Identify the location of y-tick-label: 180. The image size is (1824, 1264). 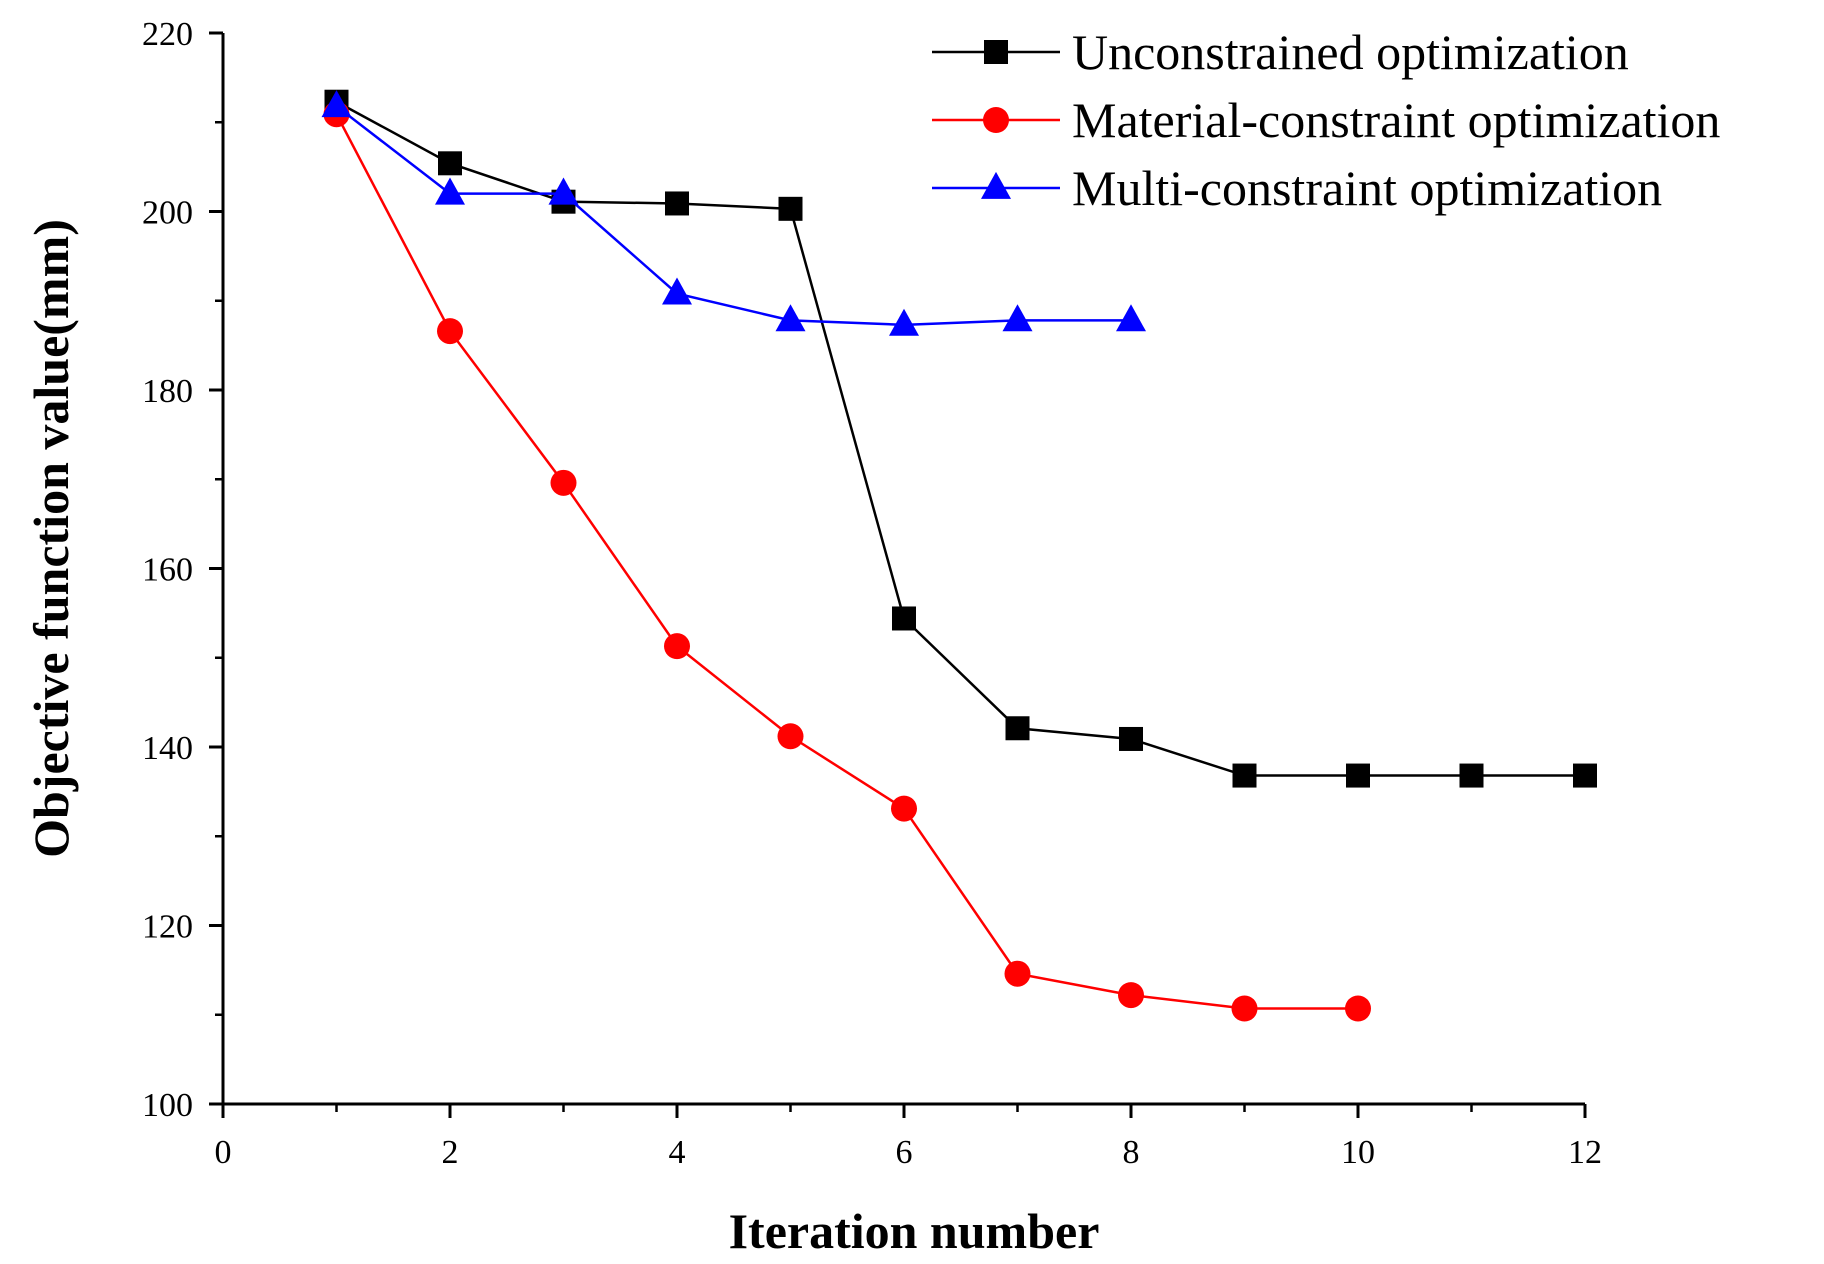
(167, 391).